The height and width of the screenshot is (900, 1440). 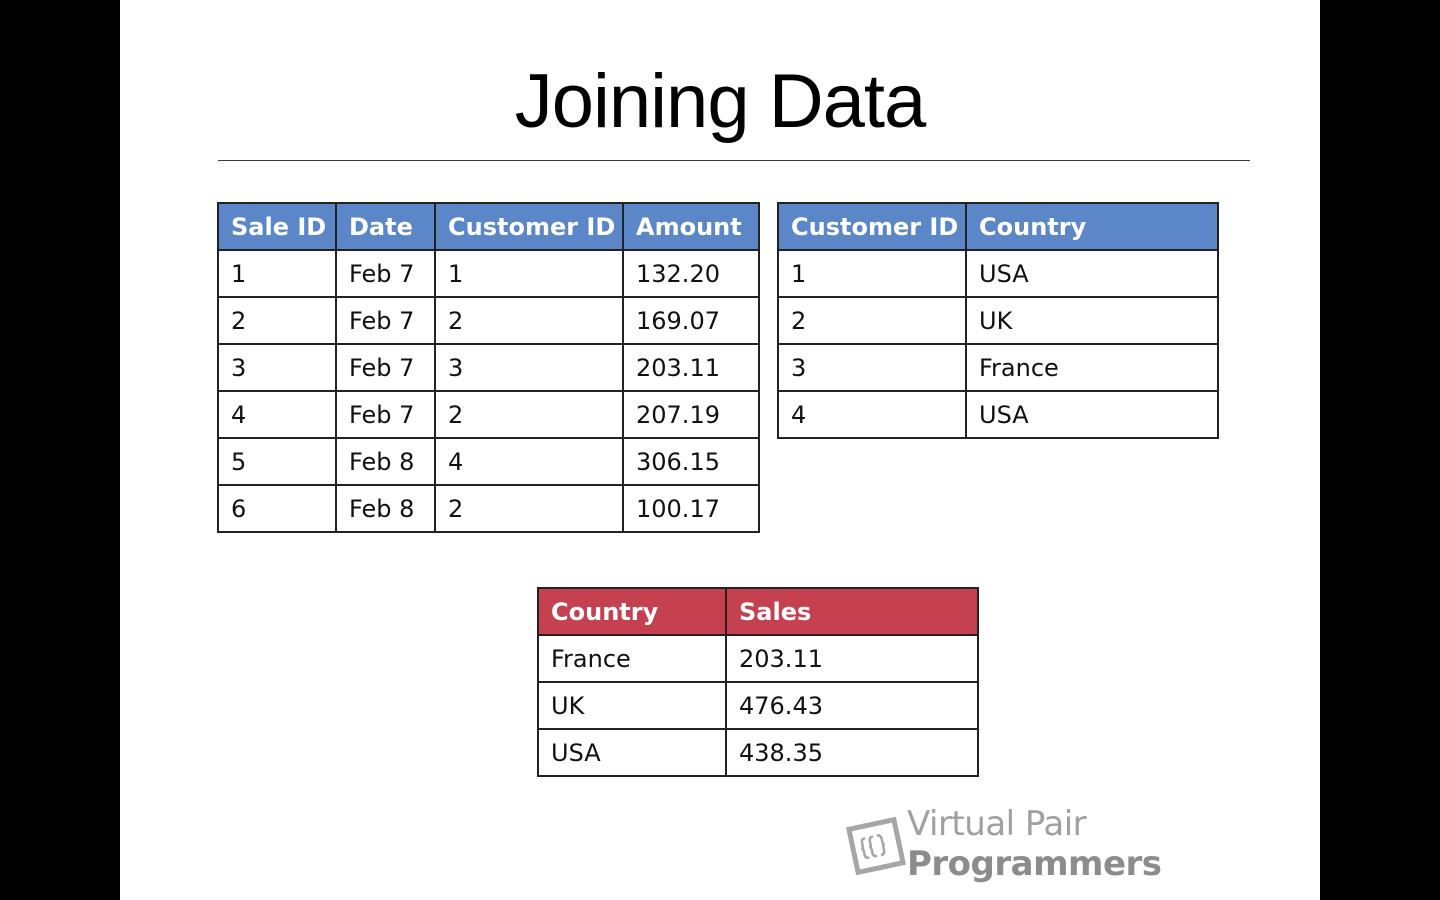 What do you see at coordinates (997, 824) in the screenshot?
I see `watermark-text-light: Virtual Pair` at bounding box center [997, 824].